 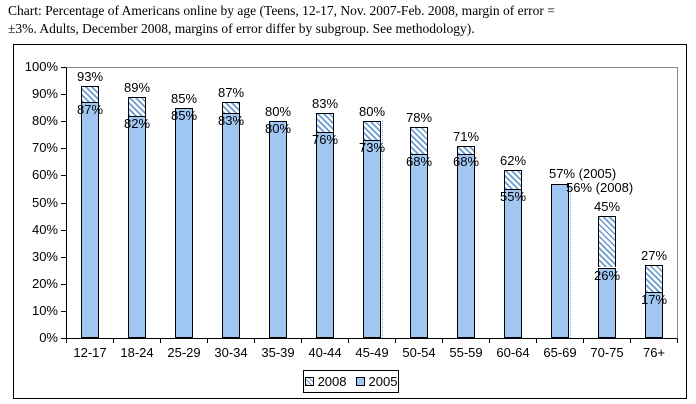 What do you see at coordinates (351, 381) in the screenshot?
I see `legend: 2008 2005` at bounding box center [351, 381].